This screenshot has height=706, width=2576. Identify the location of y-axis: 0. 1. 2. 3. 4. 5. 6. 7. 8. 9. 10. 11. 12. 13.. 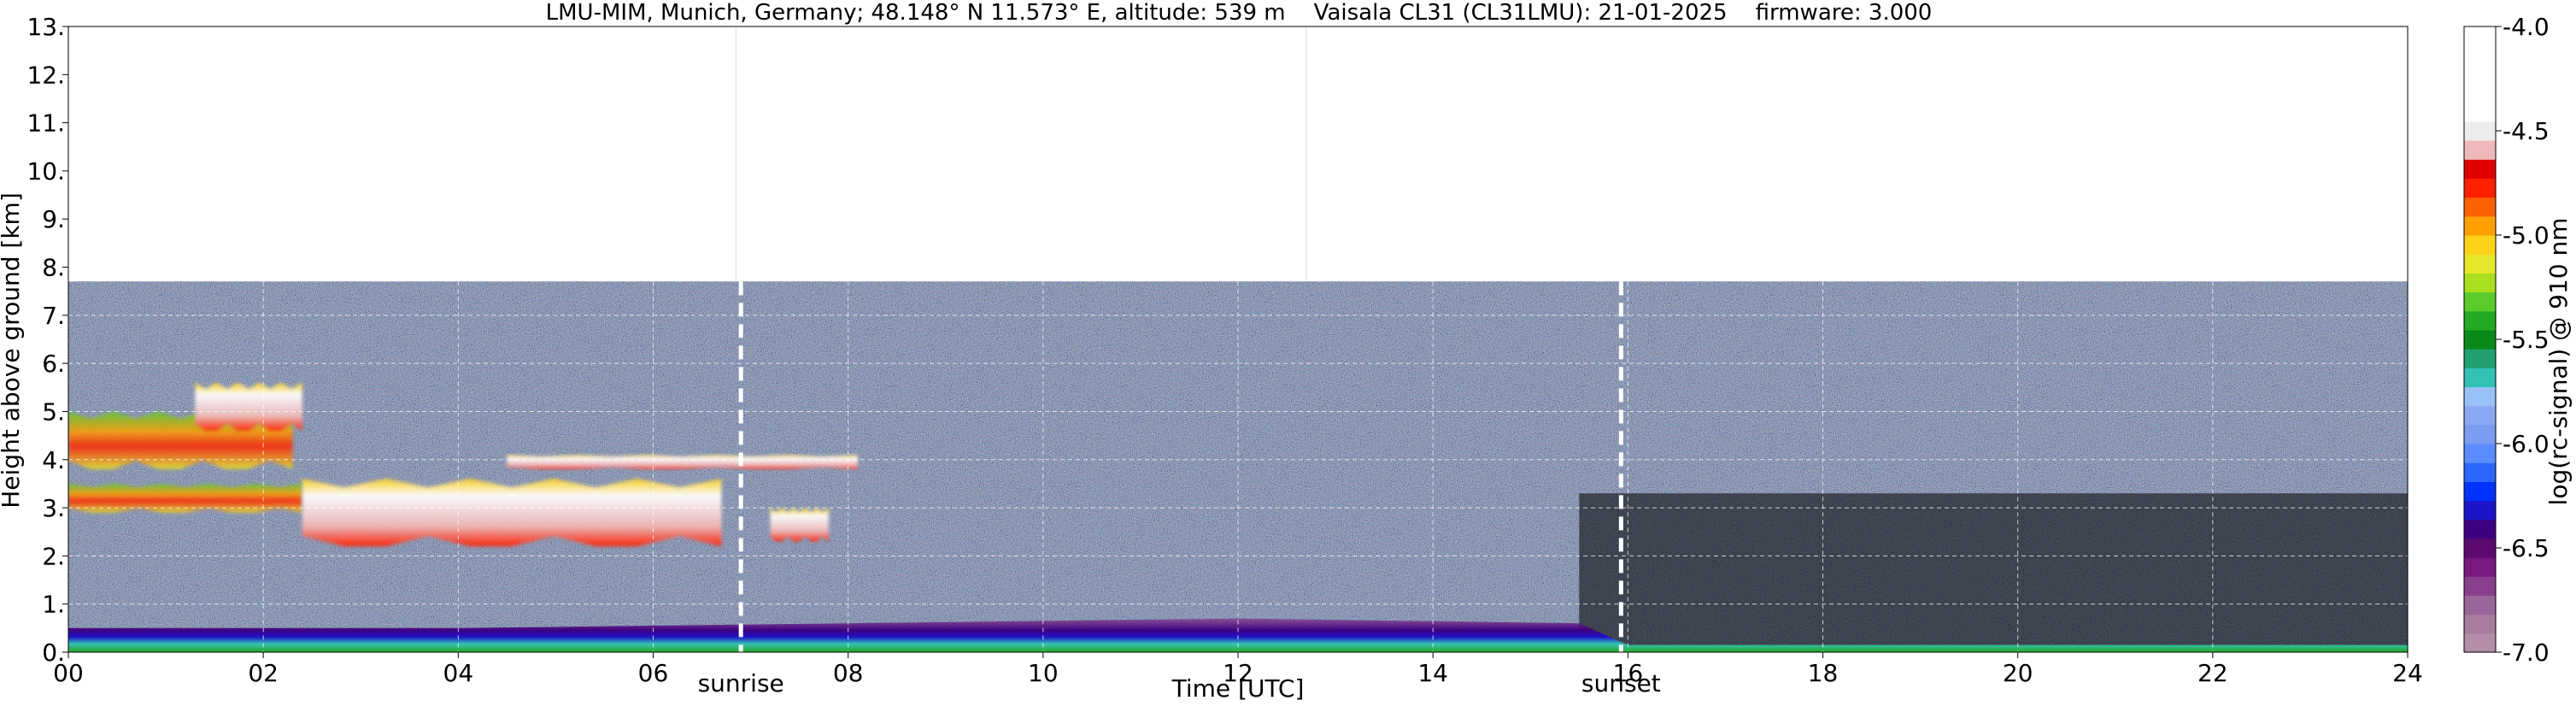
(47, 340).